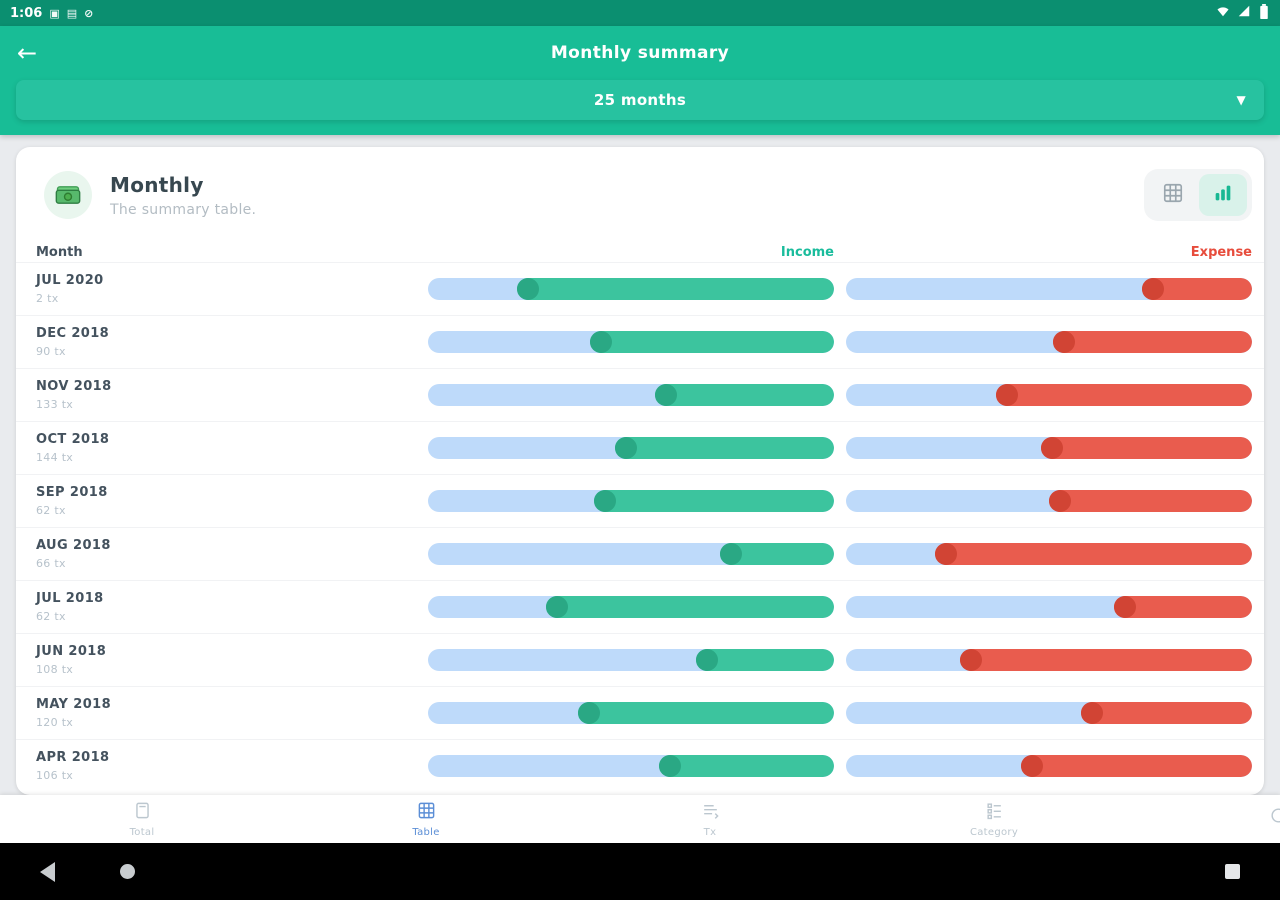  I want to click on row-month: OCT 2018, so click(73, 439).